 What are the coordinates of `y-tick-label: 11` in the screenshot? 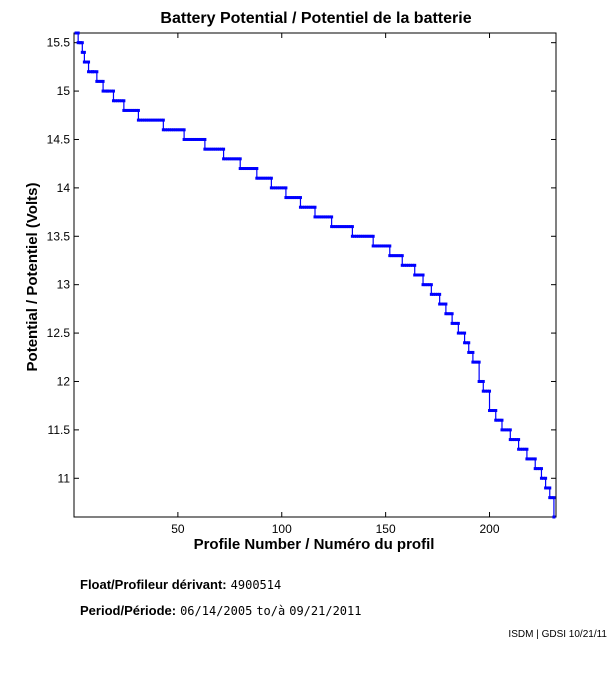 It's located at (64, 478).